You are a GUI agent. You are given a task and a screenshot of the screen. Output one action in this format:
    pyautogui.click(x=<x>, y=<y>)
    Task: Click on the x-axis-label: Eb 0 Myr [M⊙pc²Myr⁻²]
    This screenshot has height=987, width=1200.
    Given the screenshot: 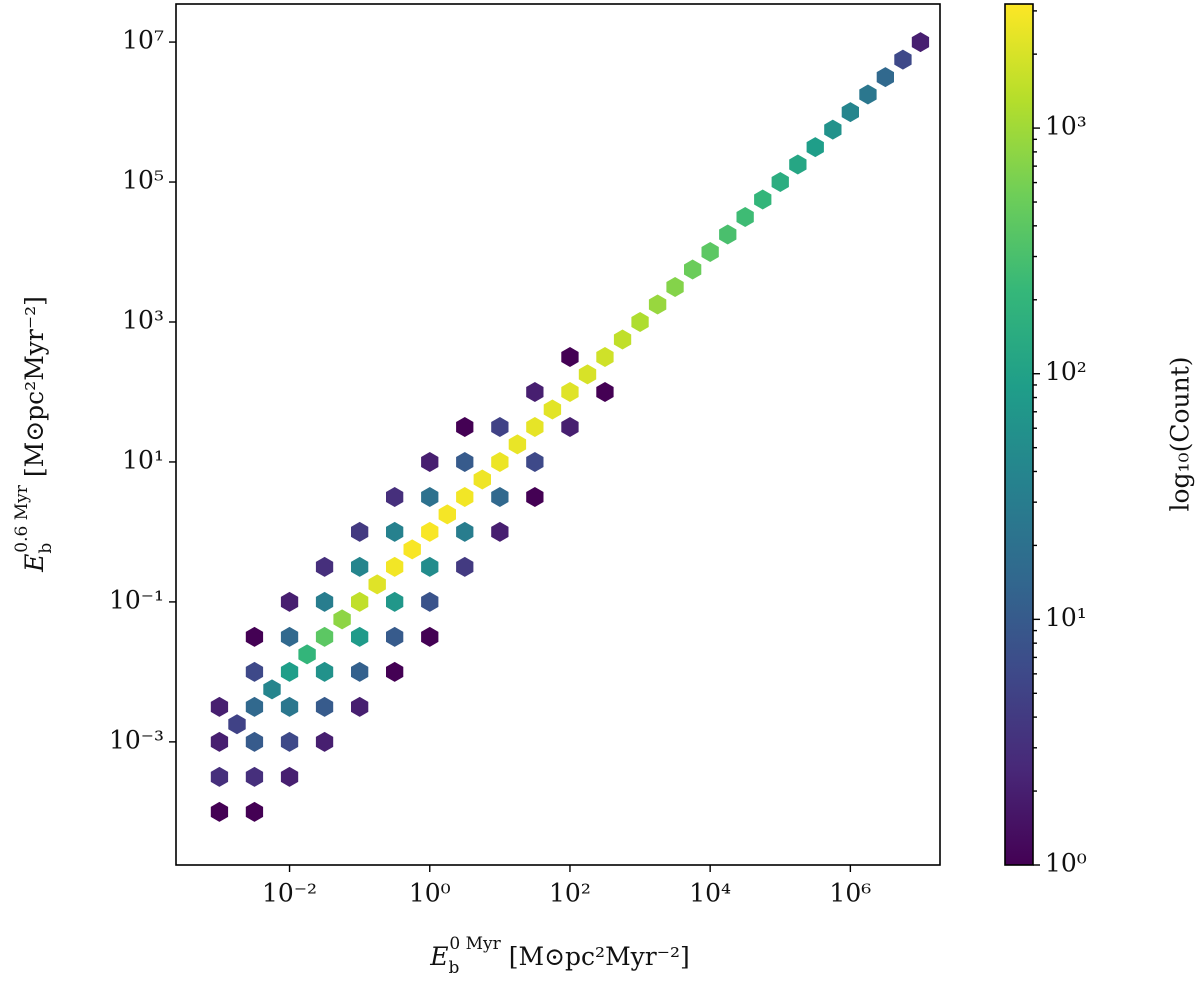 What is the action you would take?
    pyautogui.click(x=559, y=956)
    